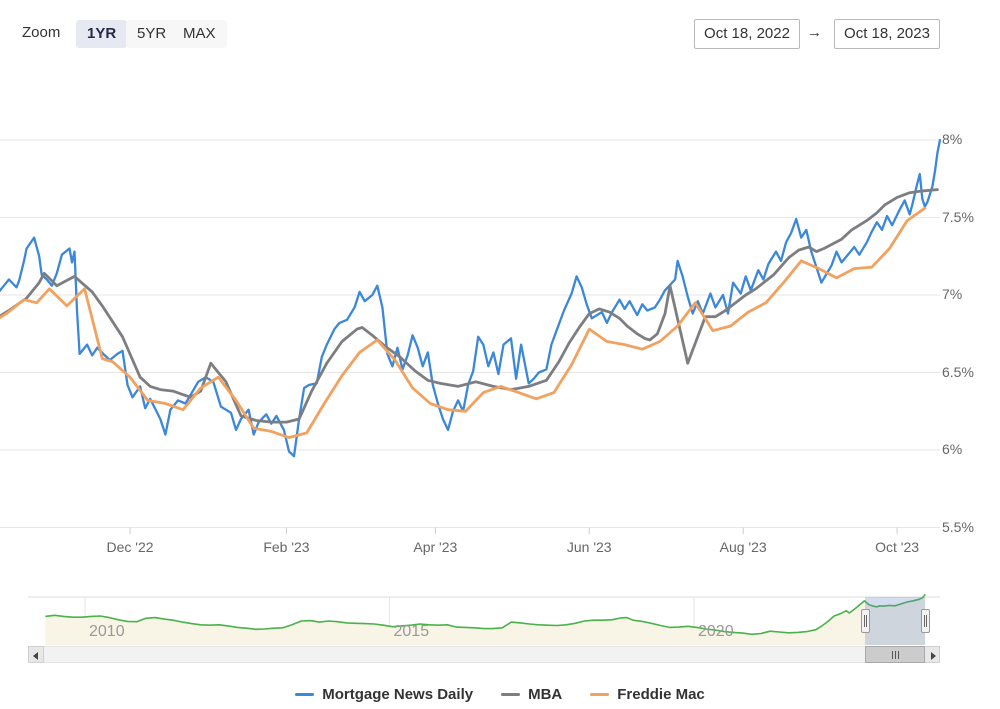  Describe the element at coordinates (500, 694) in the screenshot. I see `legend: Mortgage News Daily MBA Freddie Mac` at that location.